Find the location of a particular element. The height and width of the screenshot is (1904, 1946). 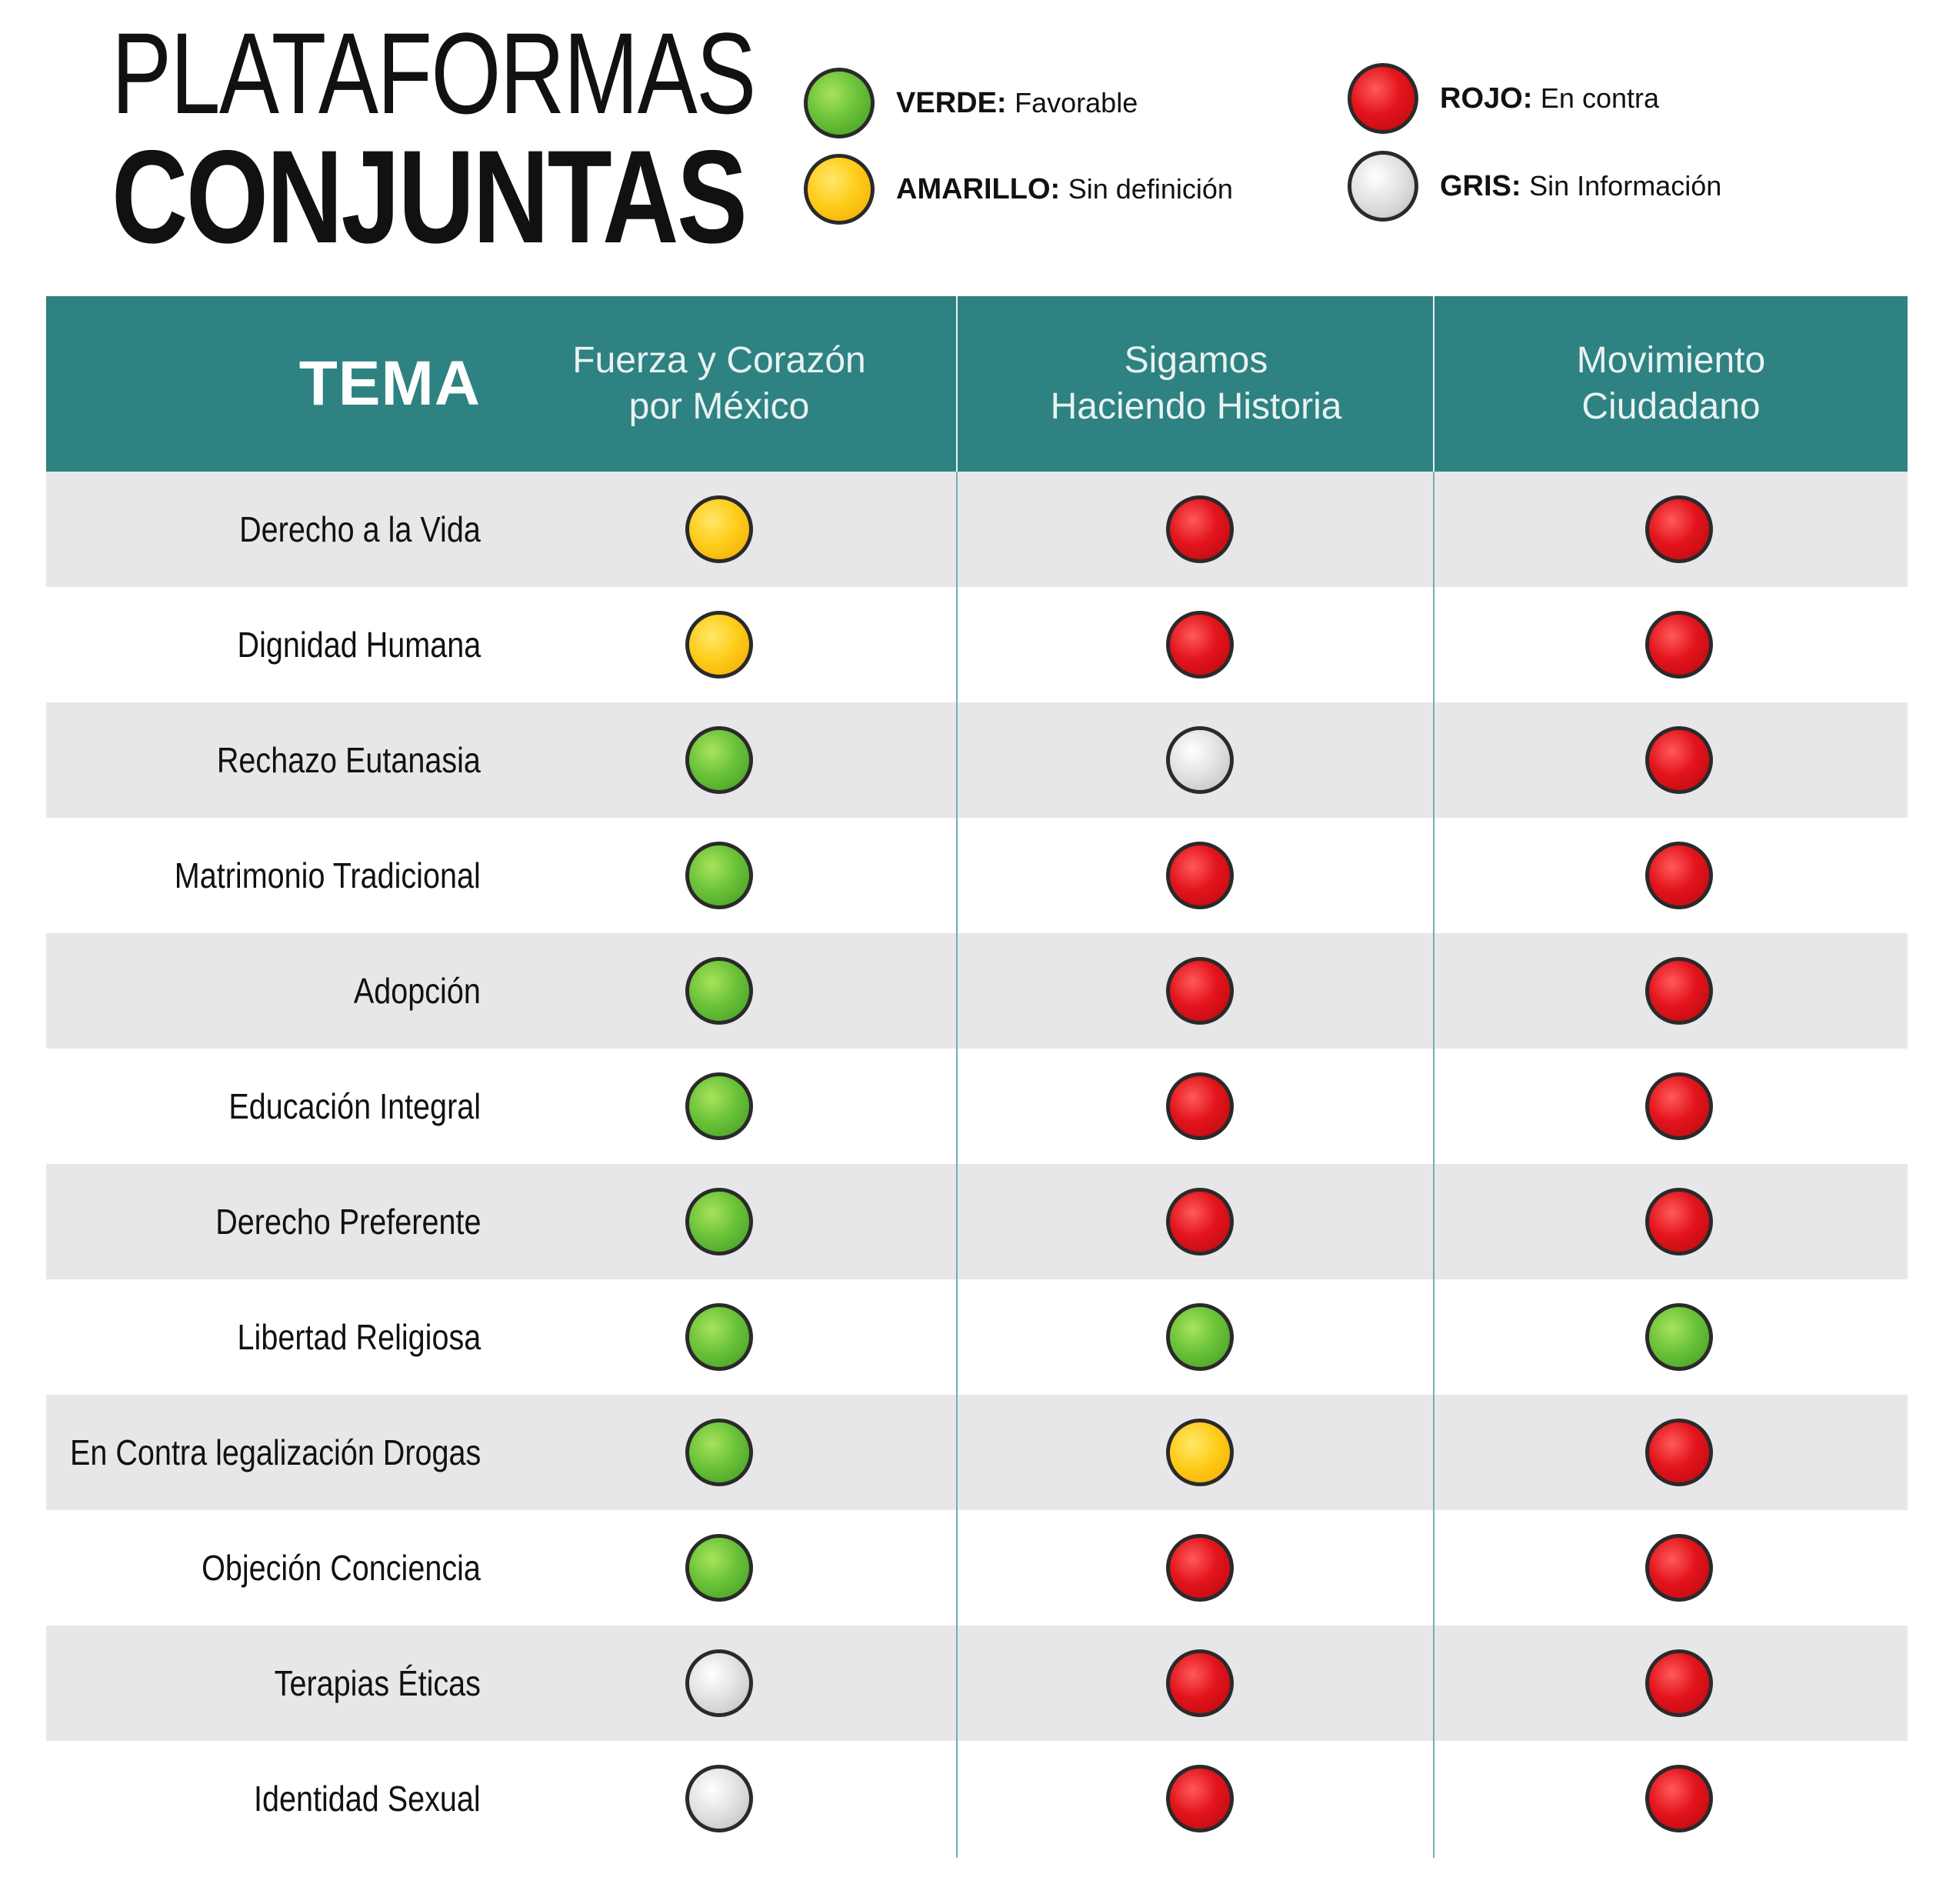

row-topic: Matrimonio Tradicional is located at coordinates (263, 875).